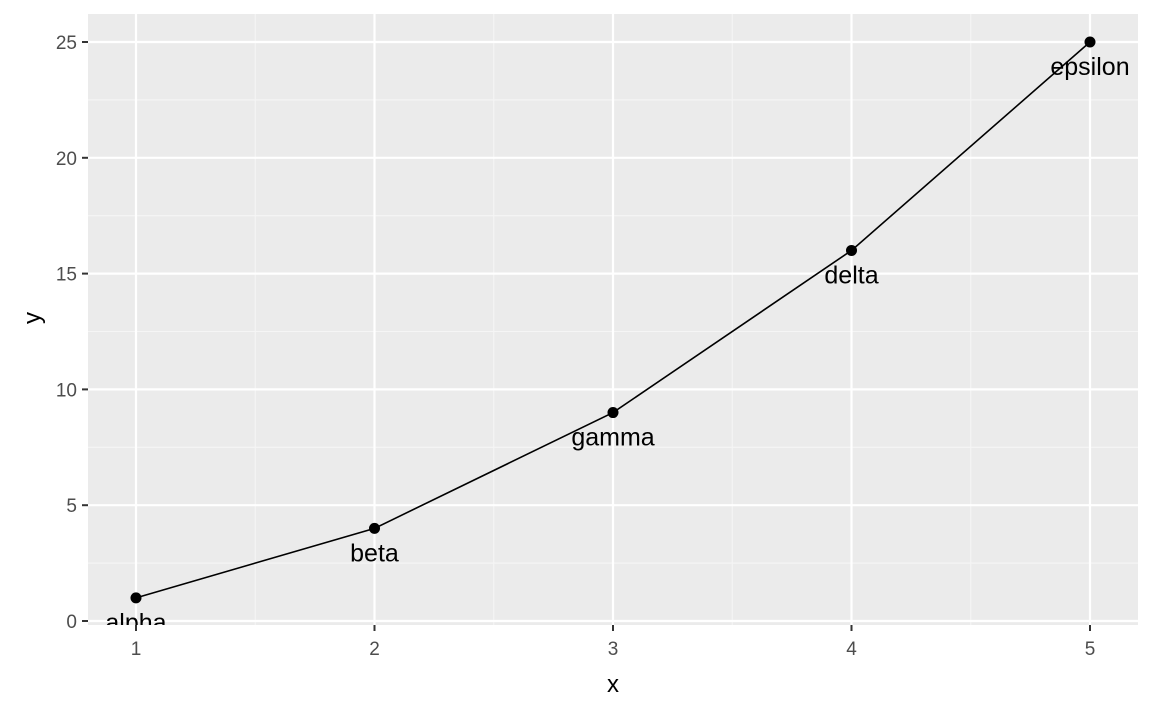 The height and width of the screenshot is (711, 1152). I want to click on y-tick-label: 20, so click(66, 159).